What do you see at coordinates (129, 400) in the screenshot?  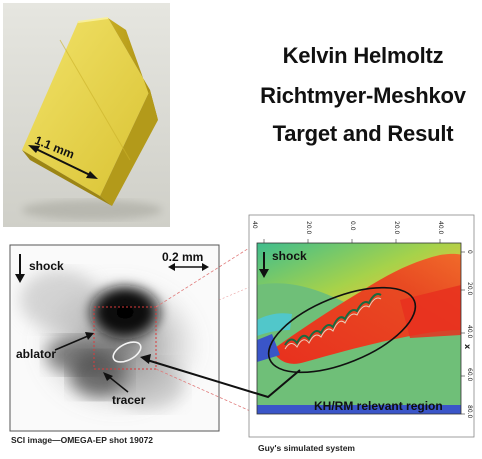 I see `tracer-label: tracer` at bounding box center [129, 400].